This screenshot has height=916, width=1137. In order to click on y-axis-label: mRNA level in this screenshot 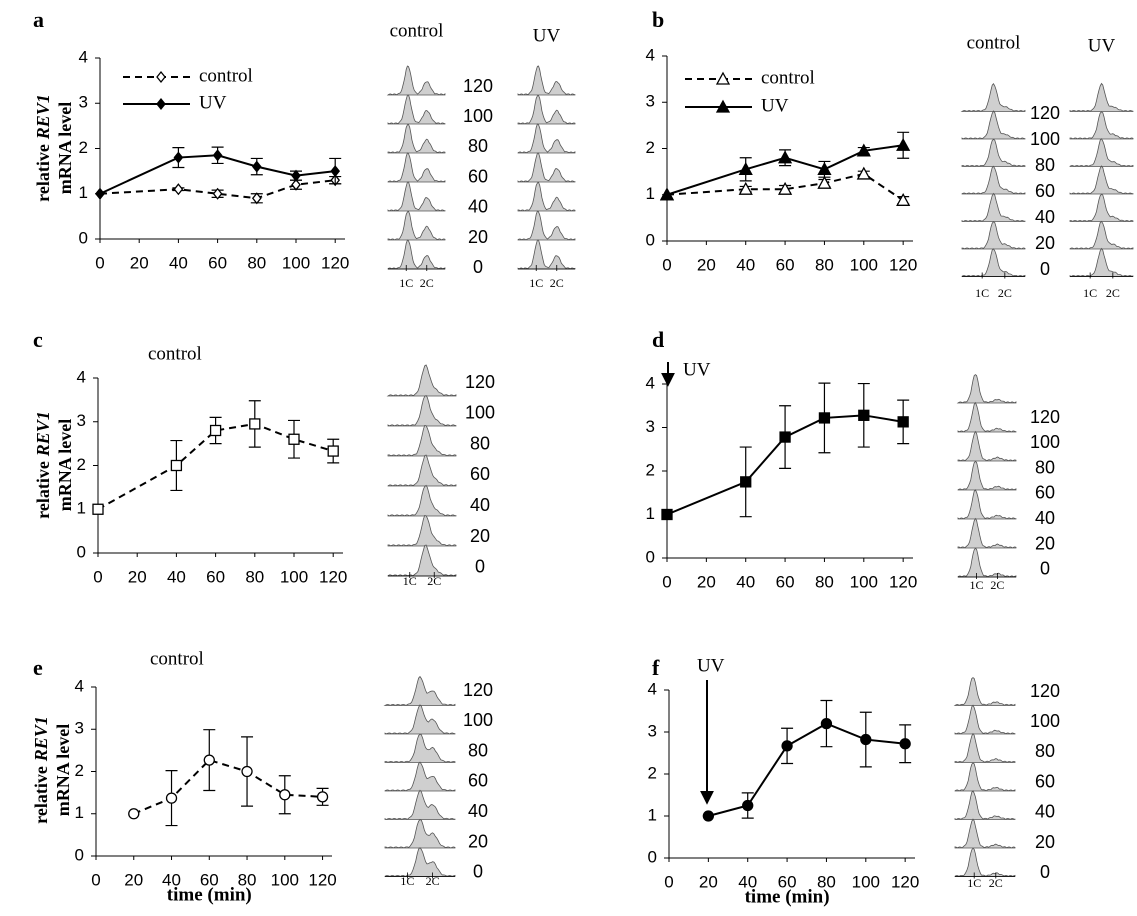, I will do `click(65, 465)`.